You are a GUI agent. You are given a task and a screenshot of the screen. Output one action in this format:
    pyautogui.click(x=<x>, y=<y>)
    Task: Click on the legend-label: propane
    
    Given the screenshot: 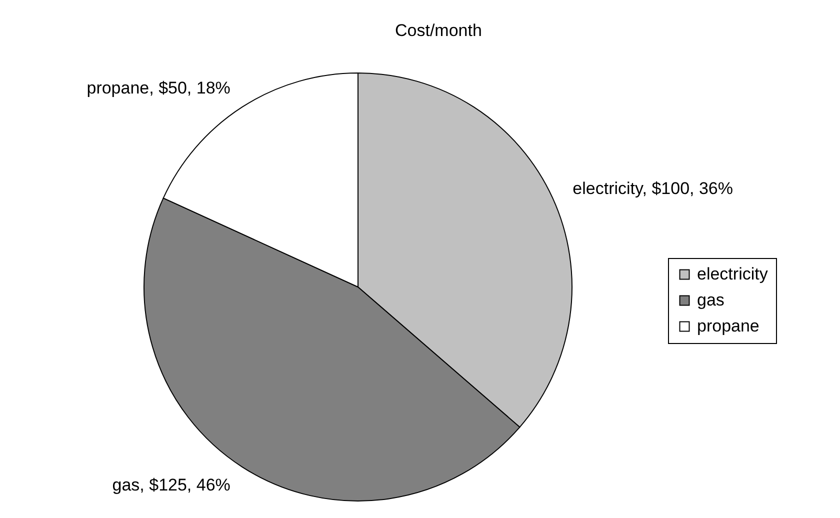 What is the action you would take?
    pyautogui.click(x=728, y=326)
    